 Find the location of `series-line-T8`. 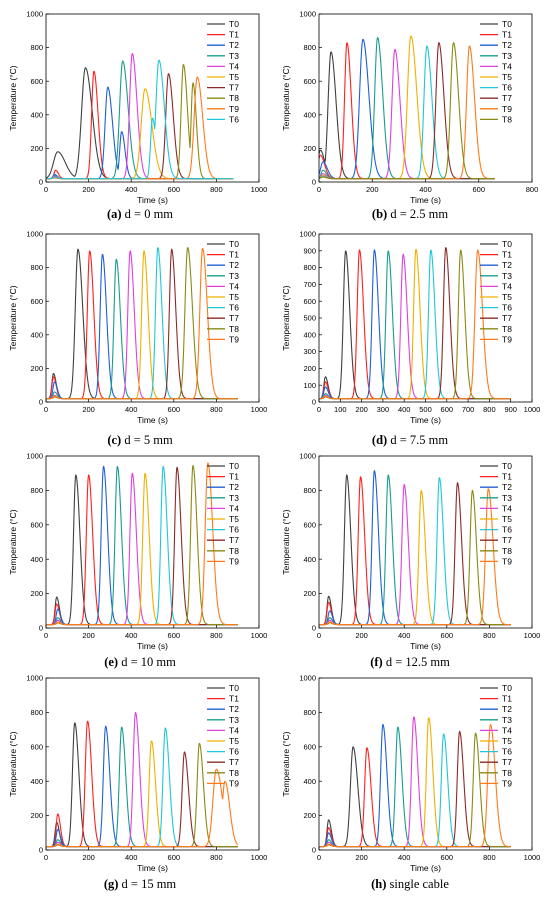

series-line-T8 is located at coordinates (139, 122).